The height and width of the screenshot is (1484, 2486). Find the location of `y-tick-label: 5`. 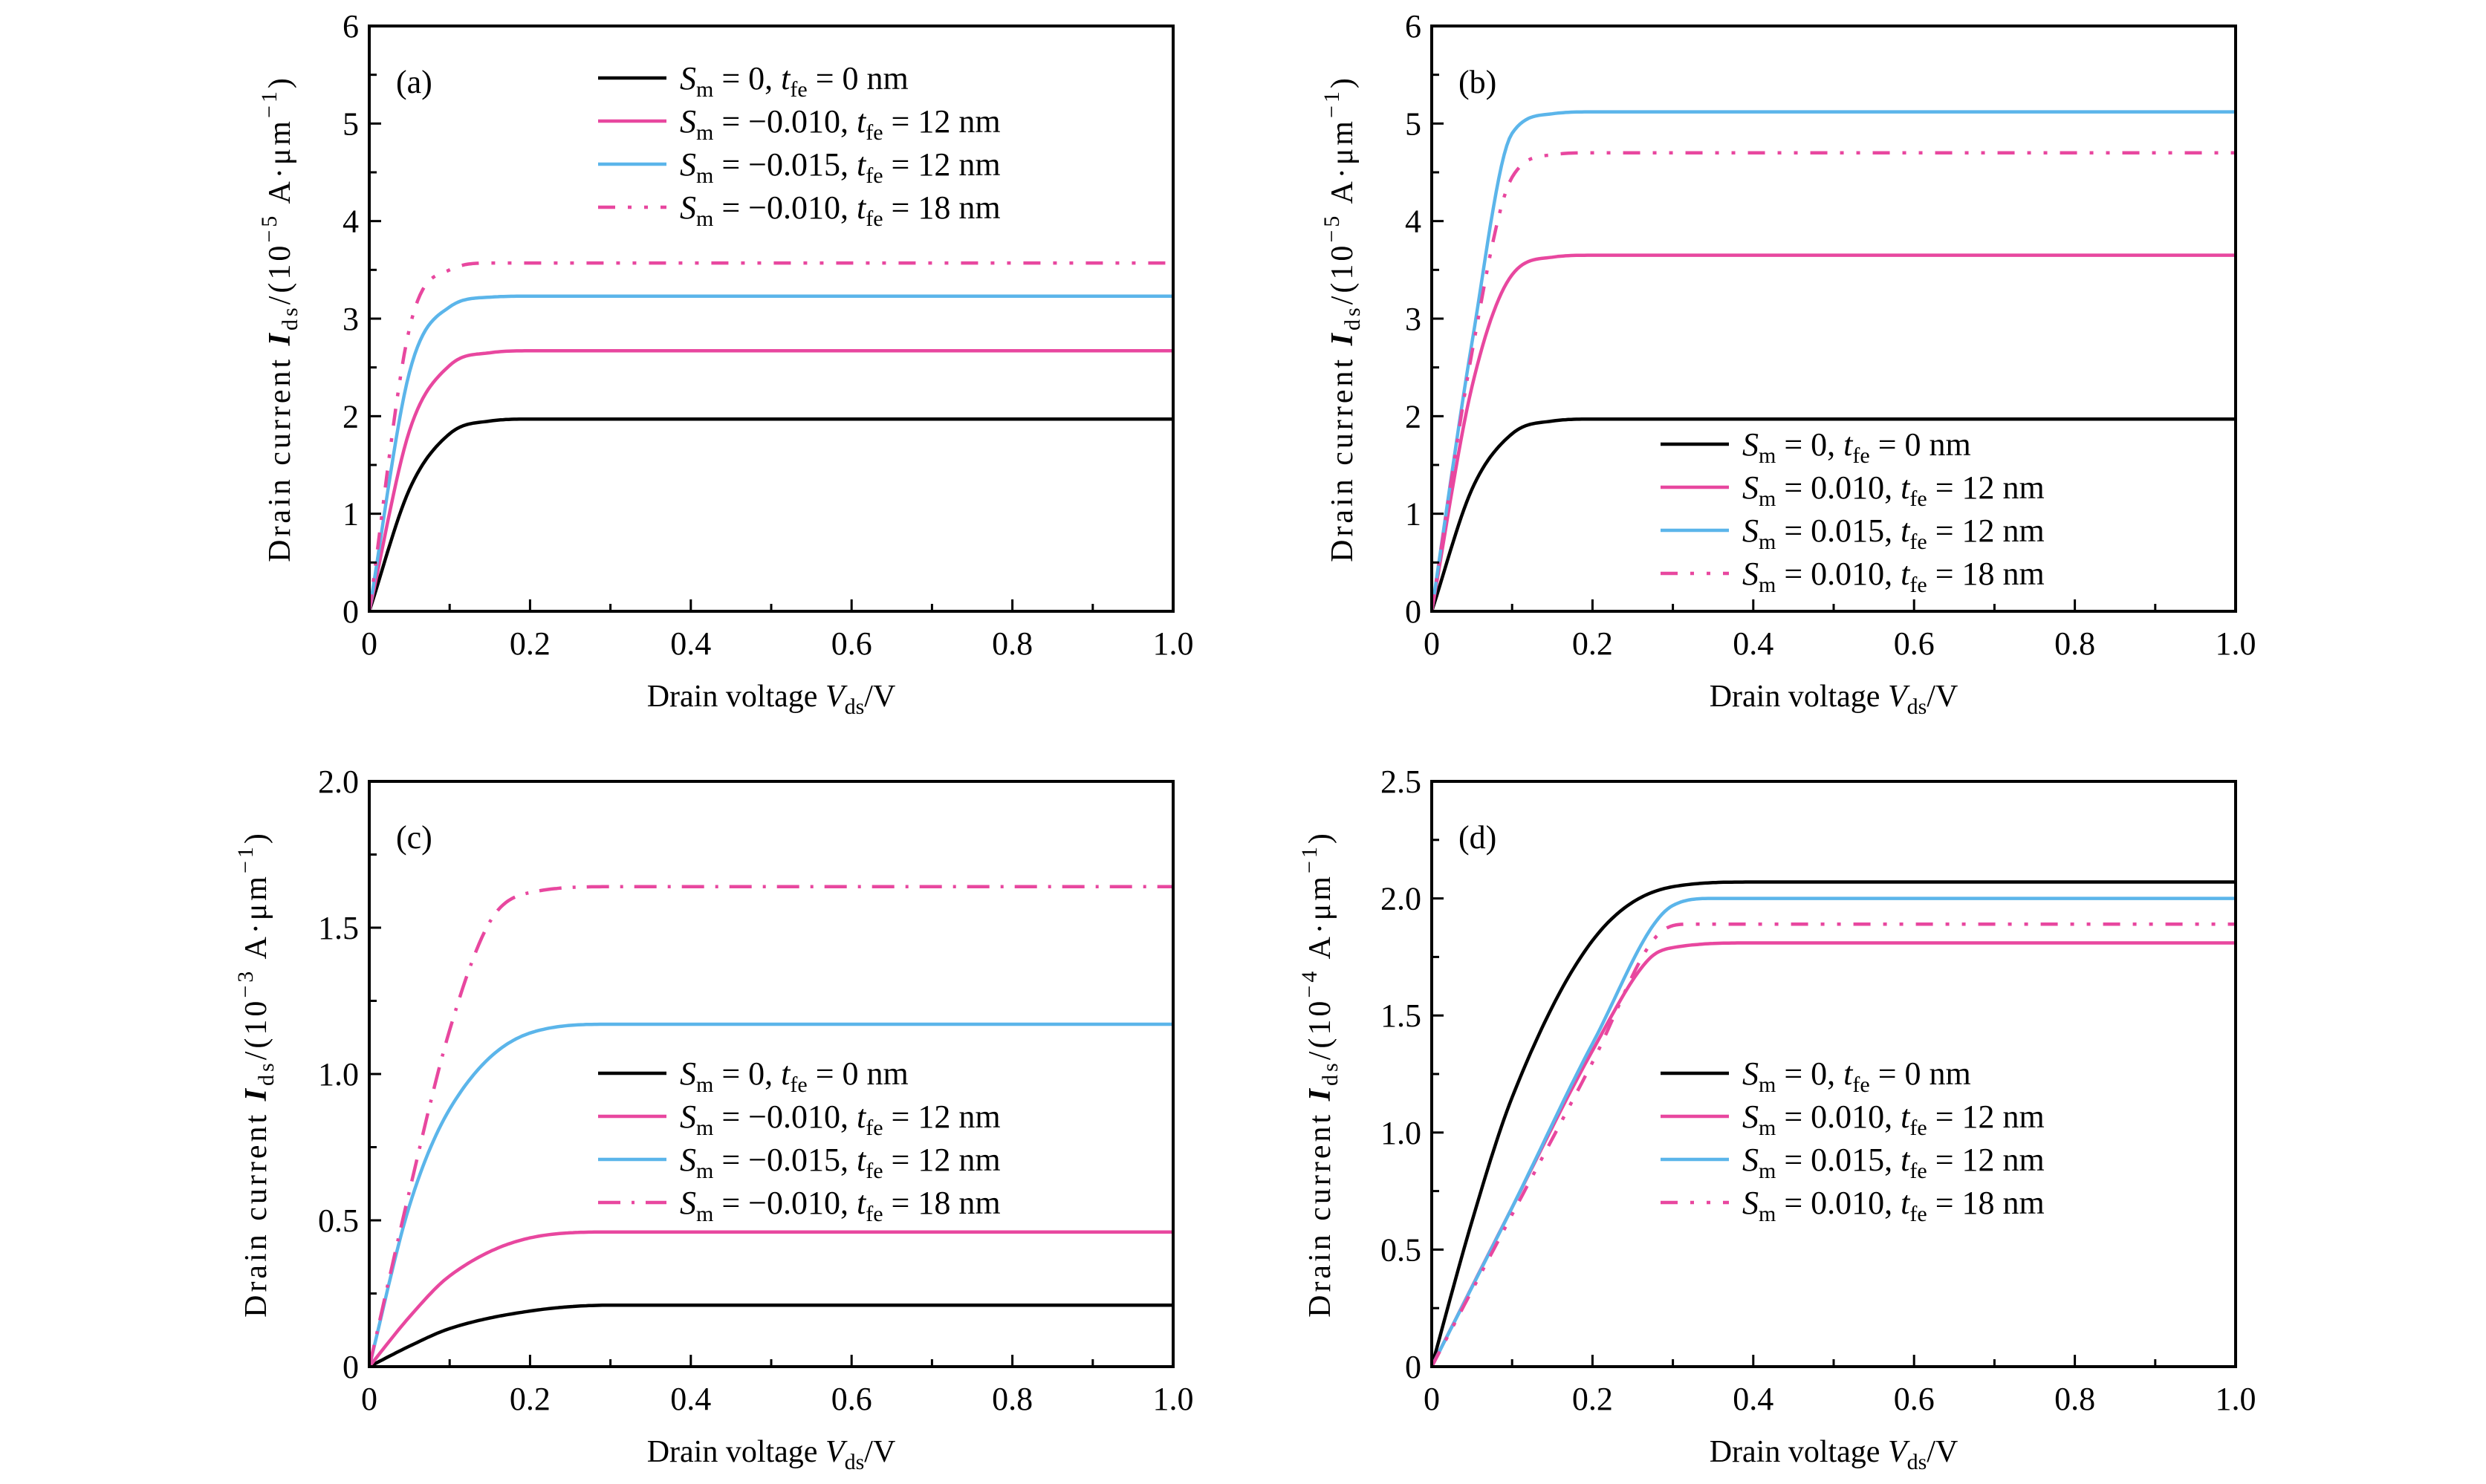

y-tick-label: 5 is located at coordinates (1413, 123).